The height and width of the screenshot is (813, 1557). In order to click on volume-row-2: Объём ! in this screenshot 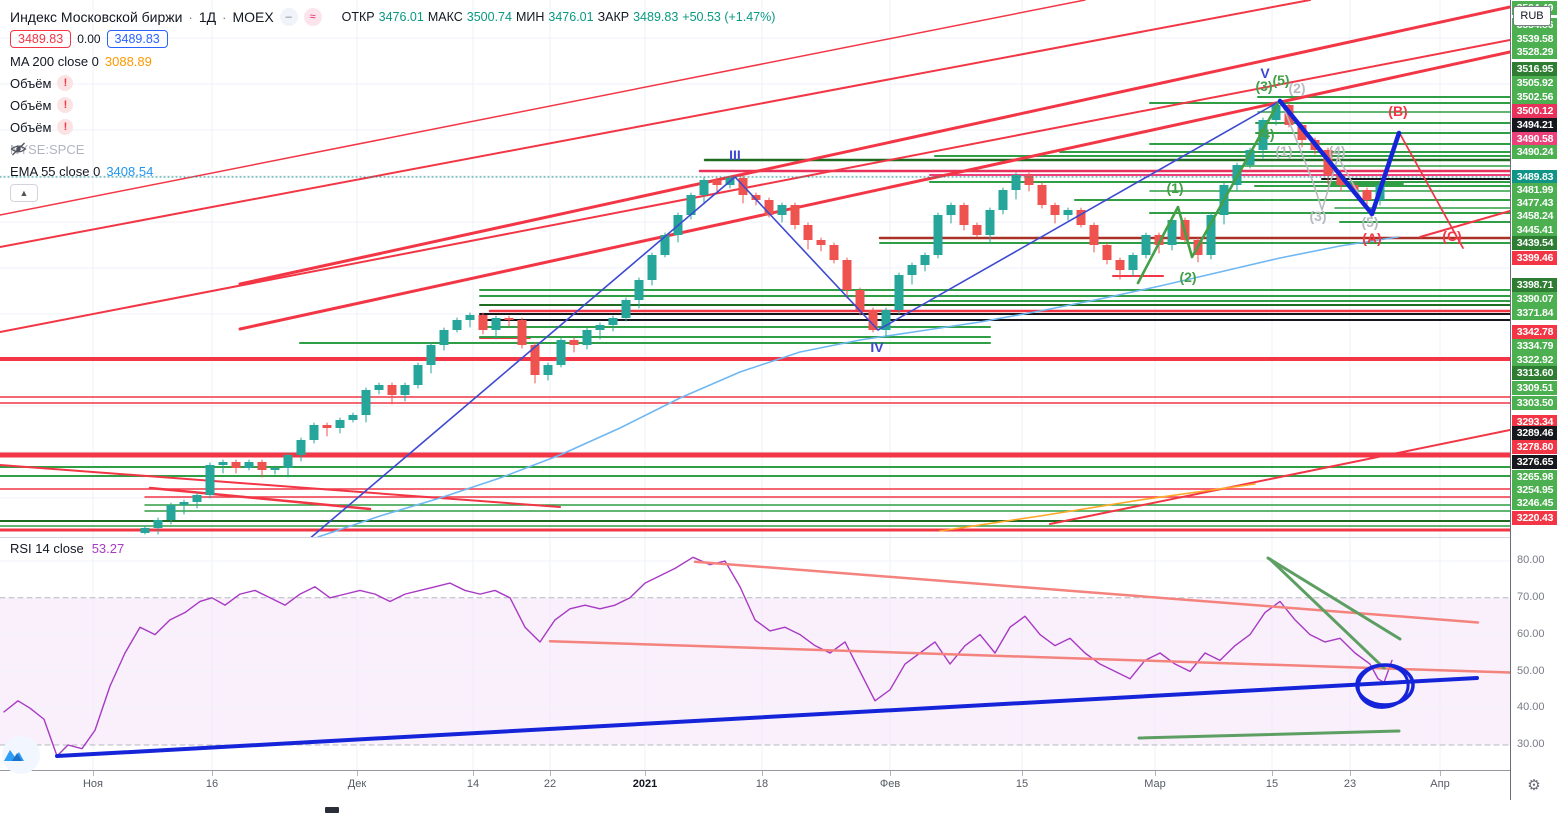, I will do `click(392, 105)`.